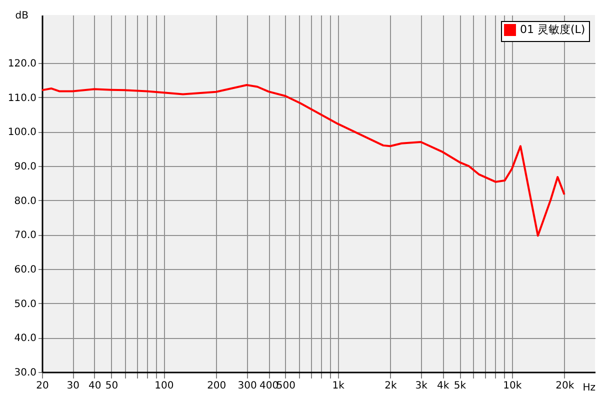  Describe the element at coordinates (111, 386) in the screenshot. I see `x-tick-label: 50` at that location.